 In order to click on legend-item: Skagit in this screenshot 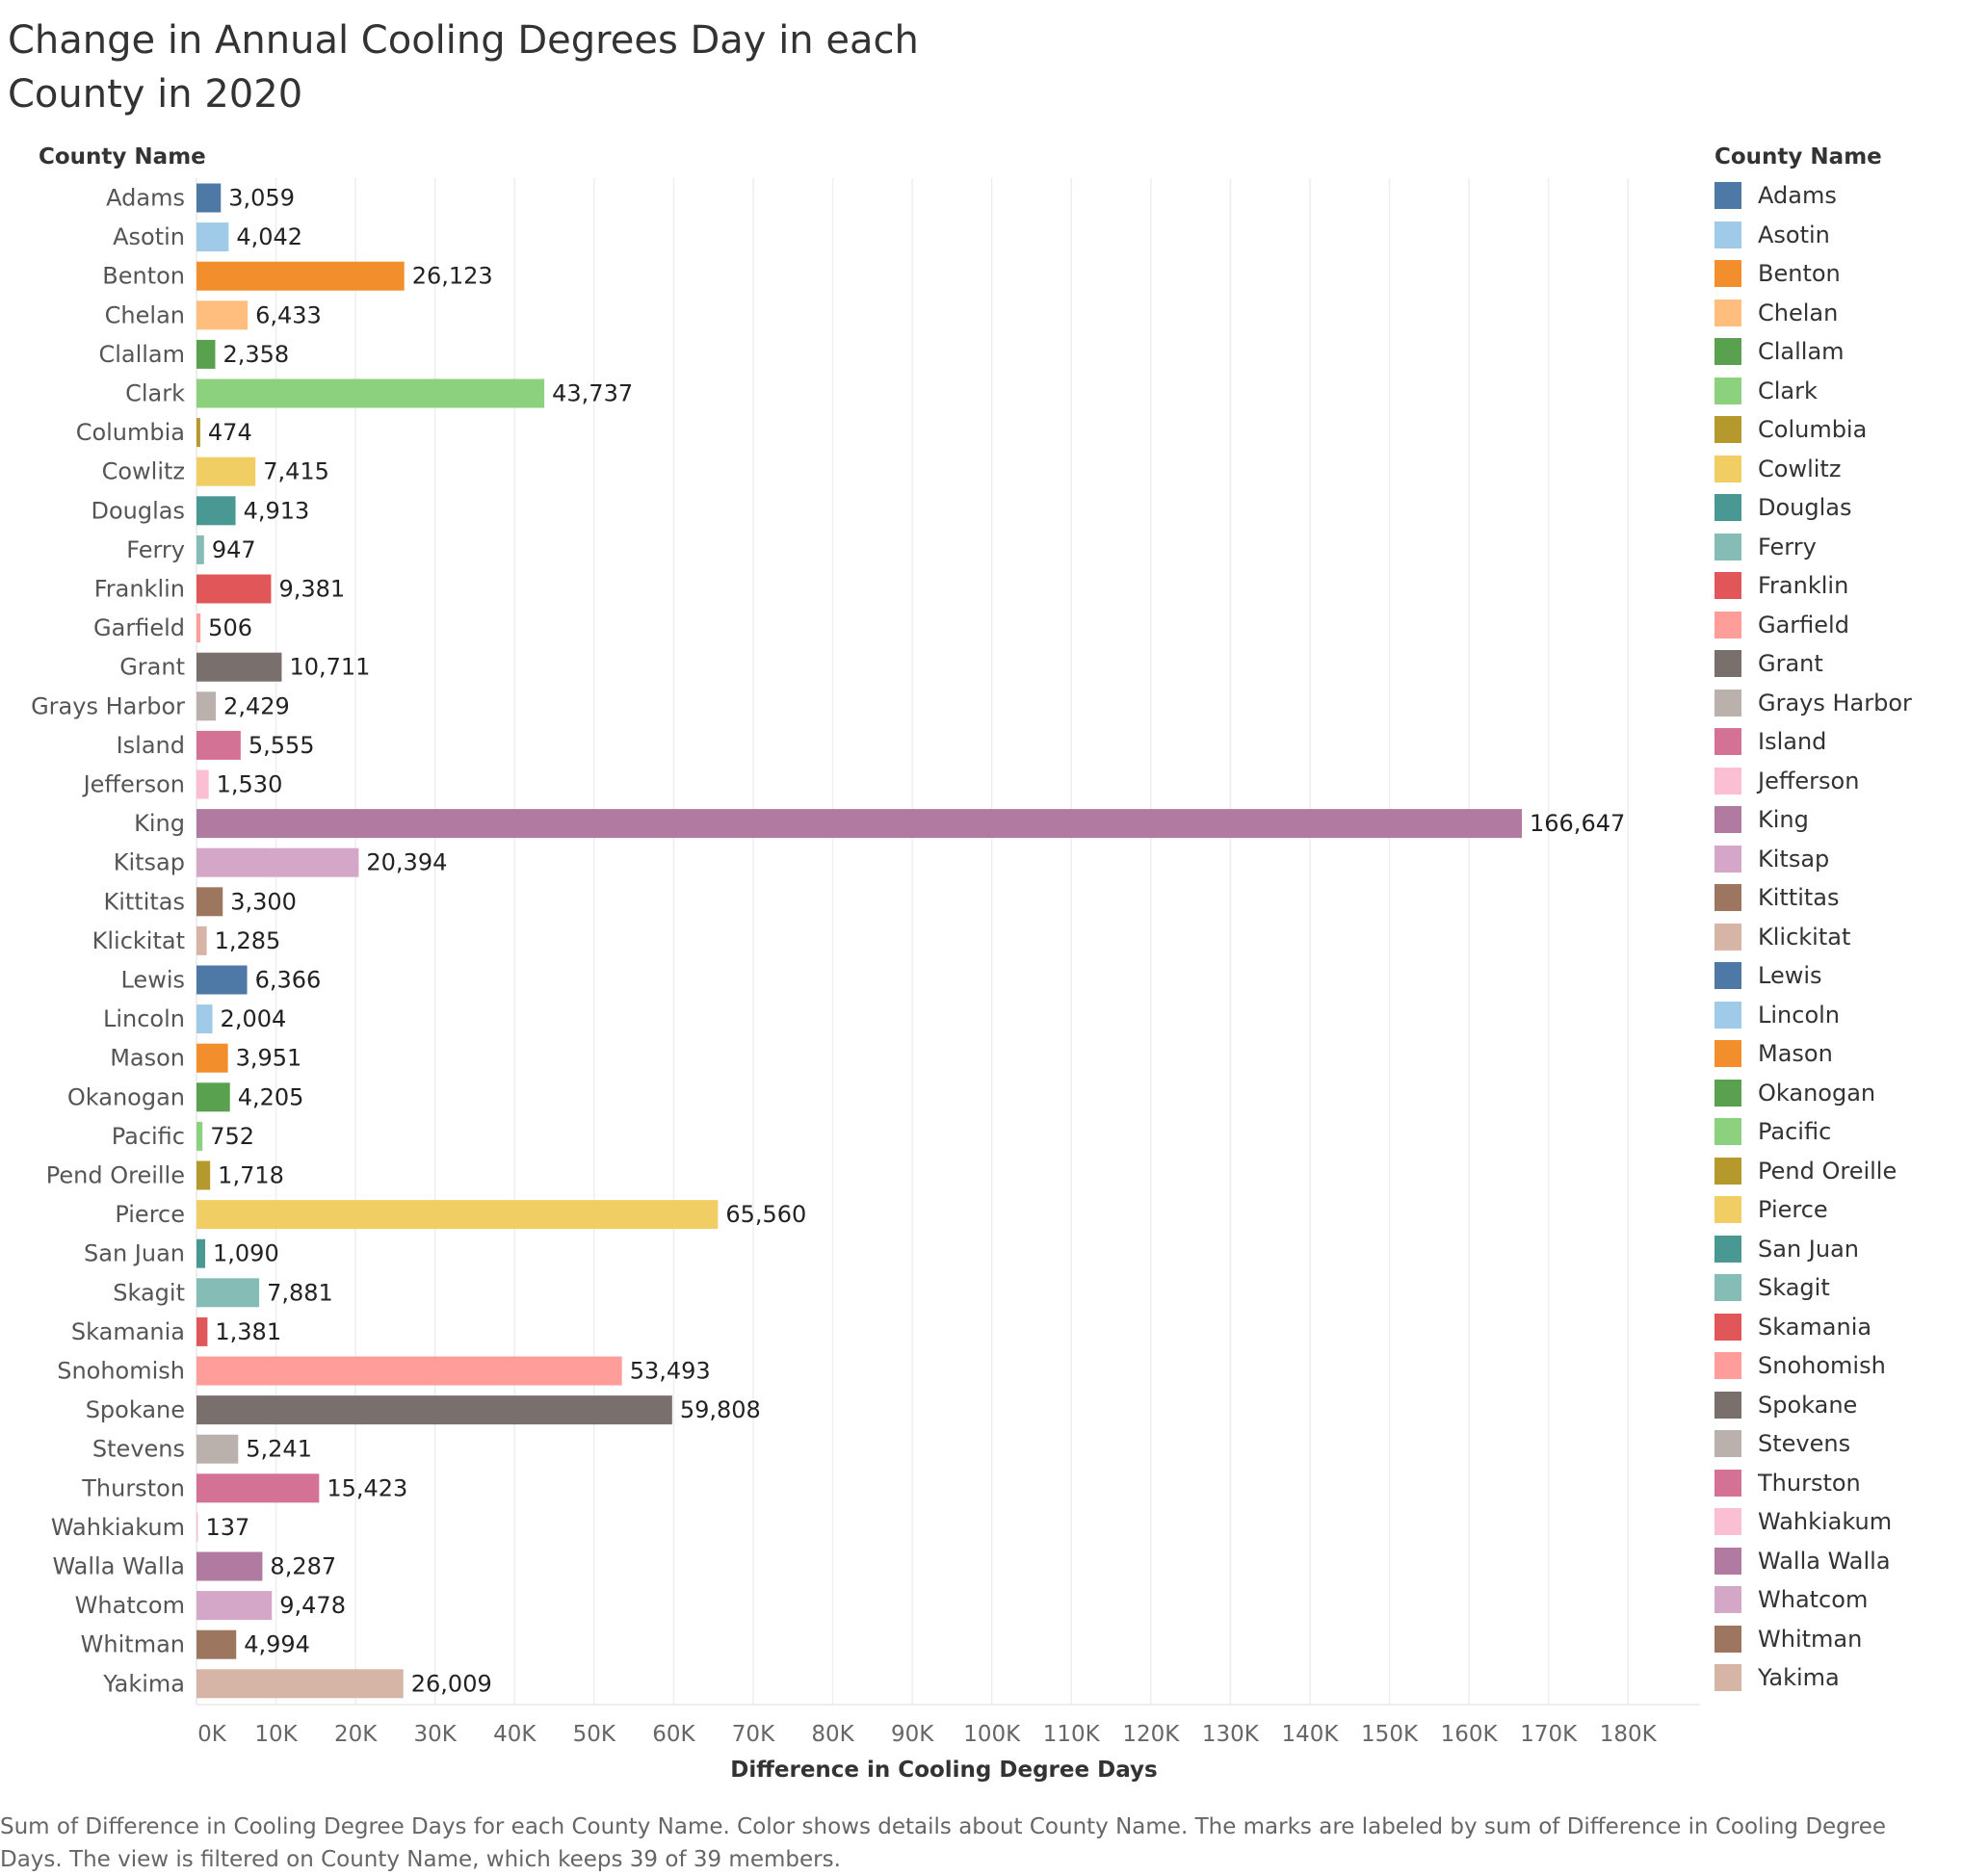, I will do `click(1834, 1290)`.